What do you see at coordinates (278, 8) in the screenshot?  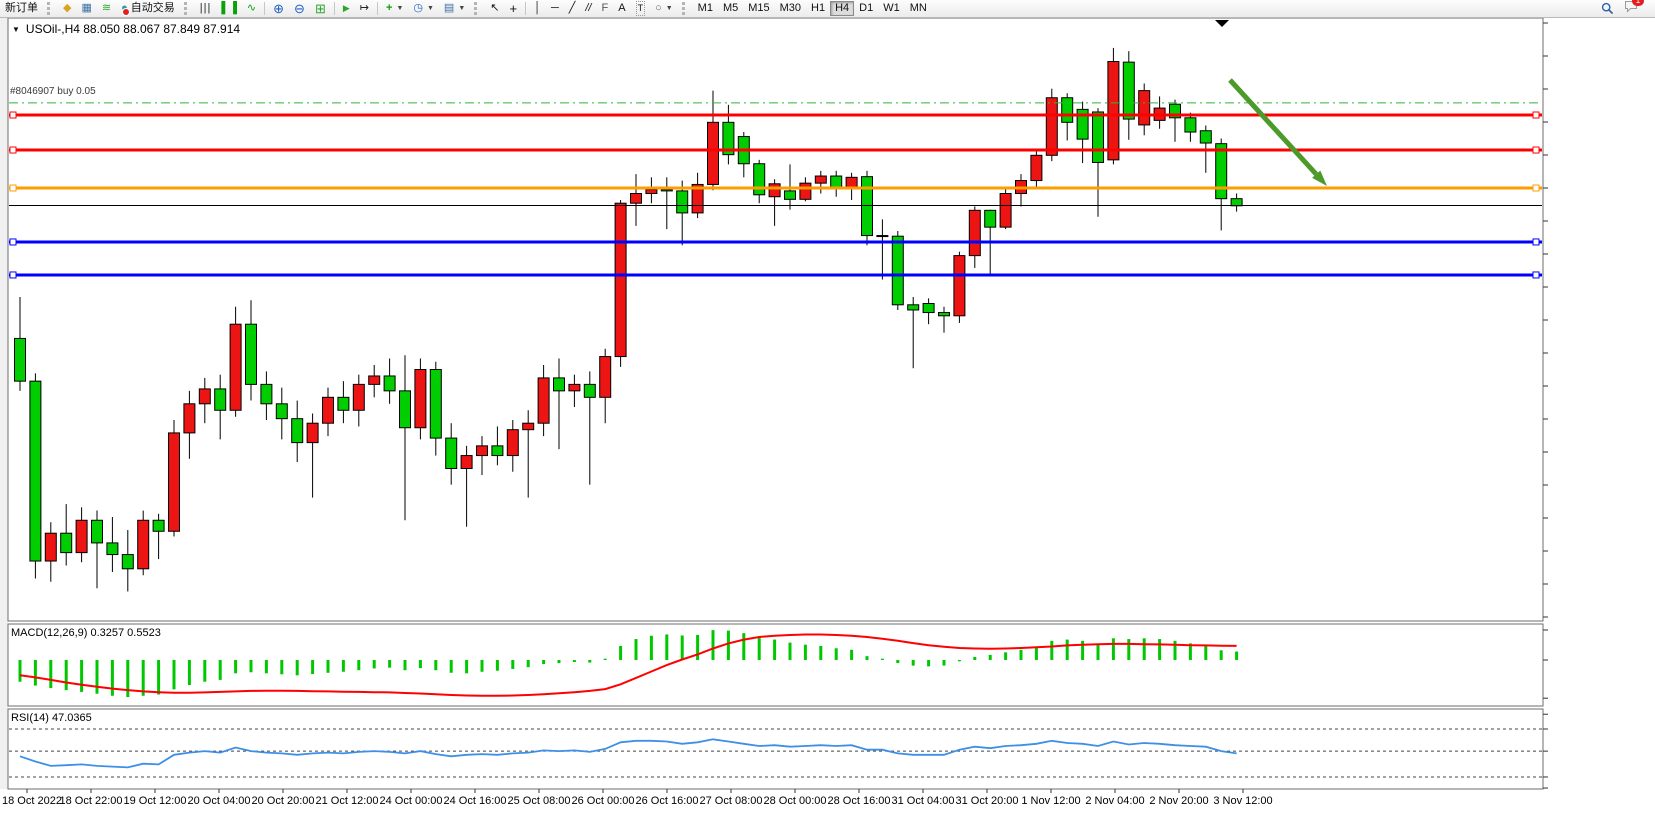 I see `zoom-in-button: ⊕` at bounding box center [278, 8].